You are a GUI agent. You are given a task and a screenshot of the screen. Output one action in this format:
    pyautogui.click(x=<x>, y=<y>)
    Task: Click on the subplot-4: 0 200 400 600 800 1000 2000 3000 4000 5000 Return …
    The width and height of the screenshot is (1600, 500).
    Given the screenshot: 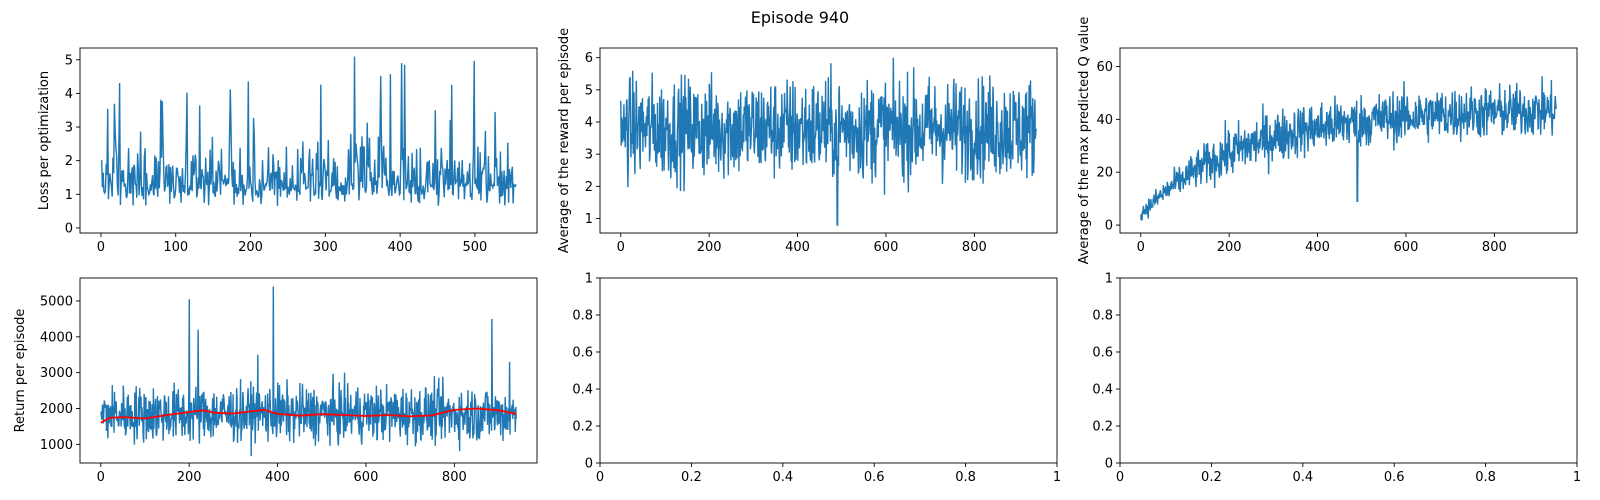 What is the action you would take?
    pyautogui.click(x=275, y=381)
    